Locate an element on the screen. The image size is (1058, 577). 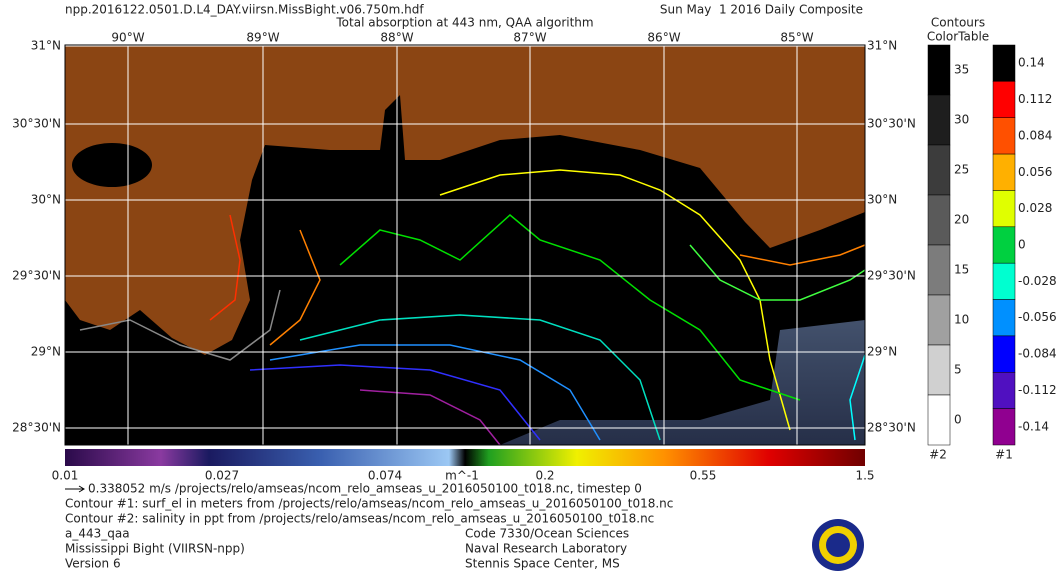
table1-label: -0.084 is located at coordinates (1037, 354).